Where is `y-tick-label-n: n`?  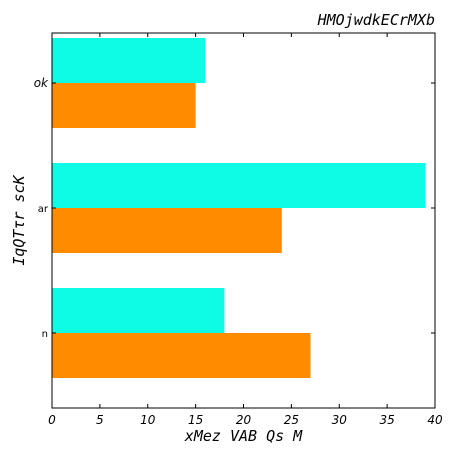
y-tick-label-n: n is located at coordinates (45, 334).